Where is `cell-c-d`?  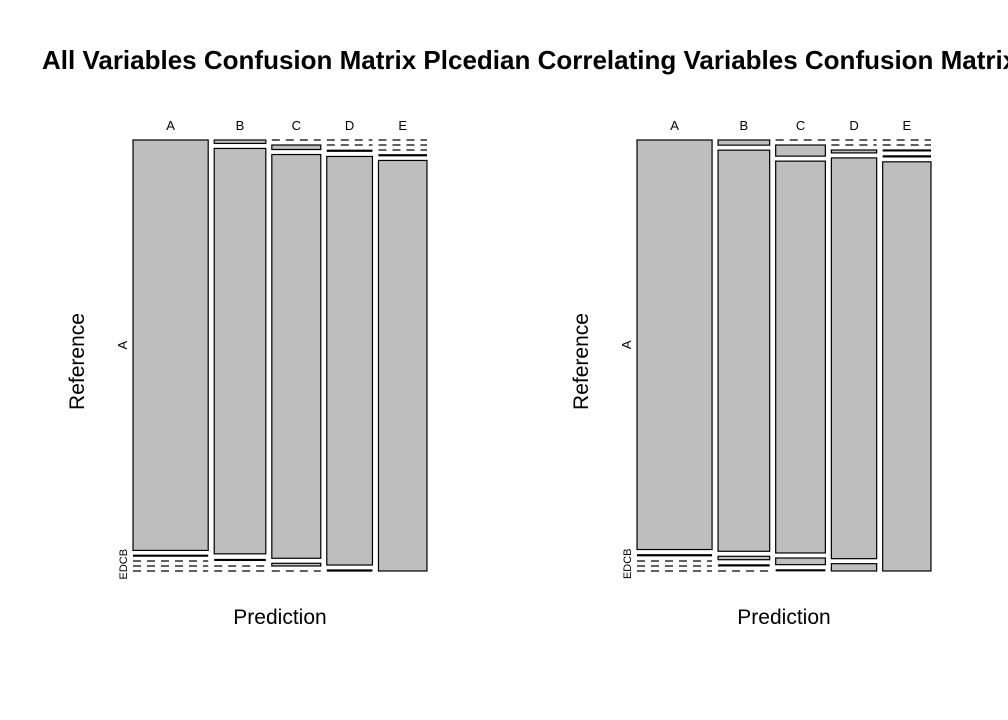
cell-c-d is located at coordinates (854, 151).